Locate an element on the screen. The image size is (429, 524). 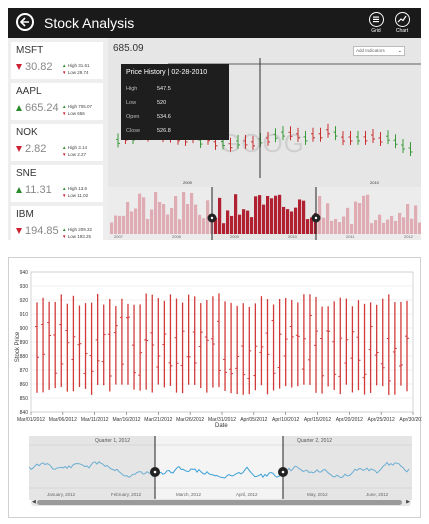
nav-year-label: 2009 is located at coordinates (235, 236).